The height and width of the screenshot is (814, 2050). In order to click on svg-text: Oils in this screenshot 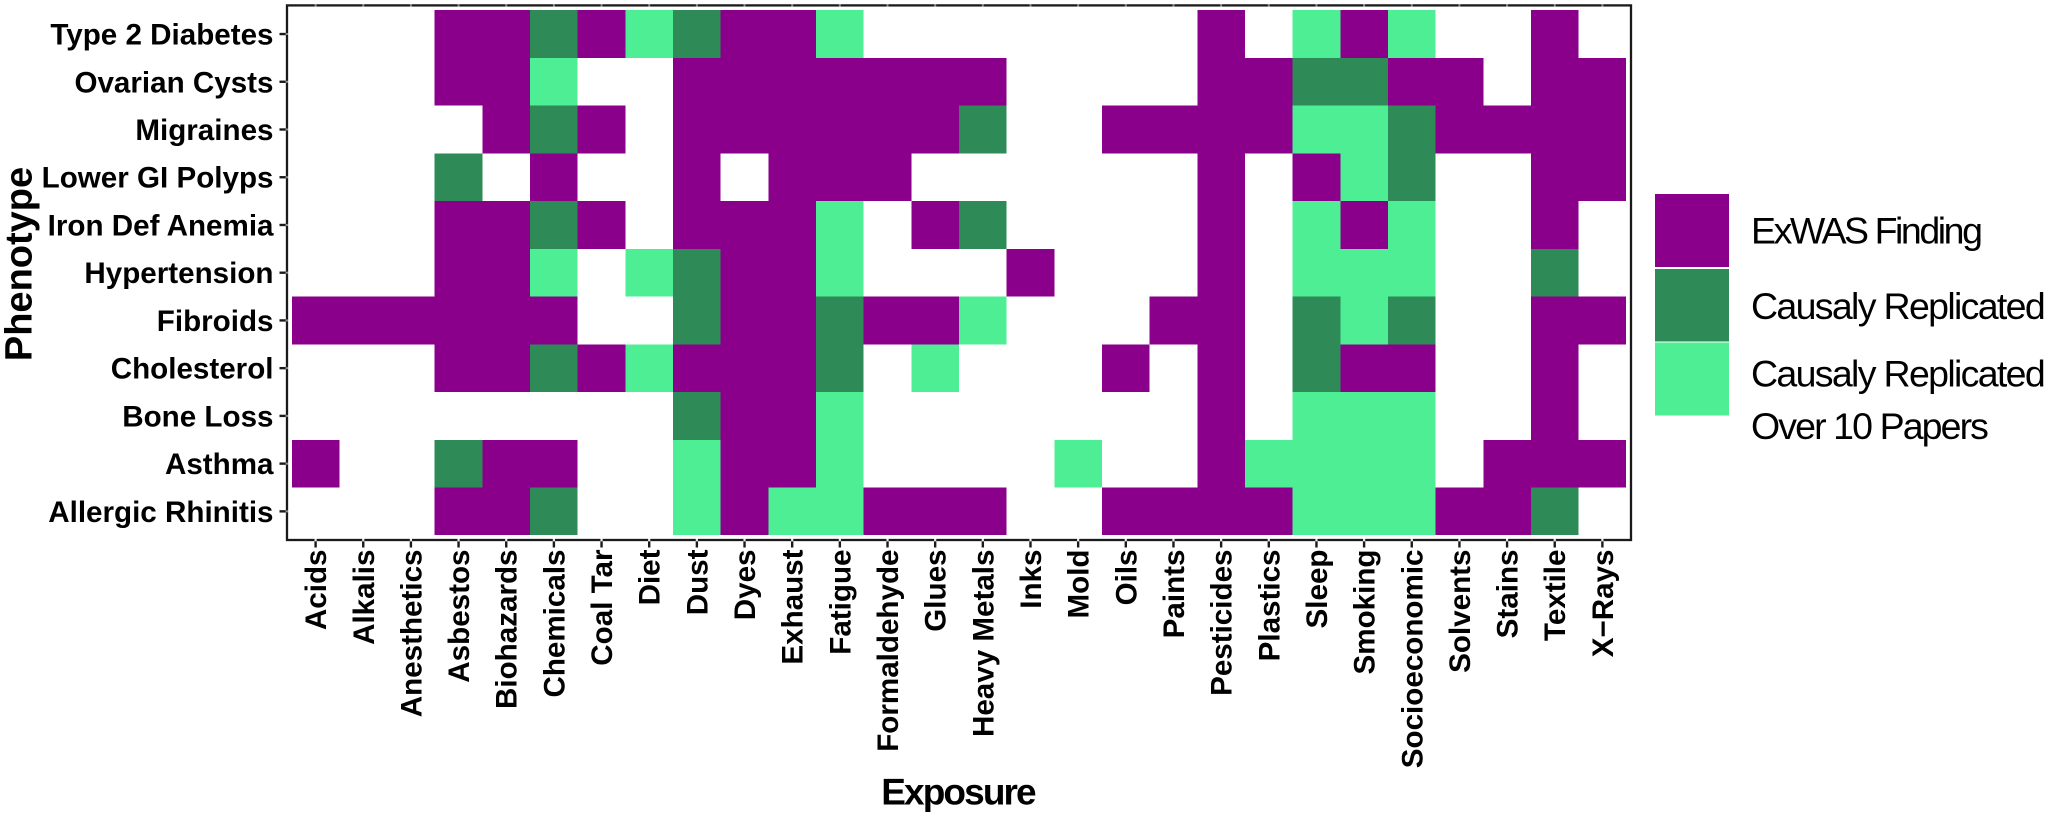, I will do `click(1126, 578)`.